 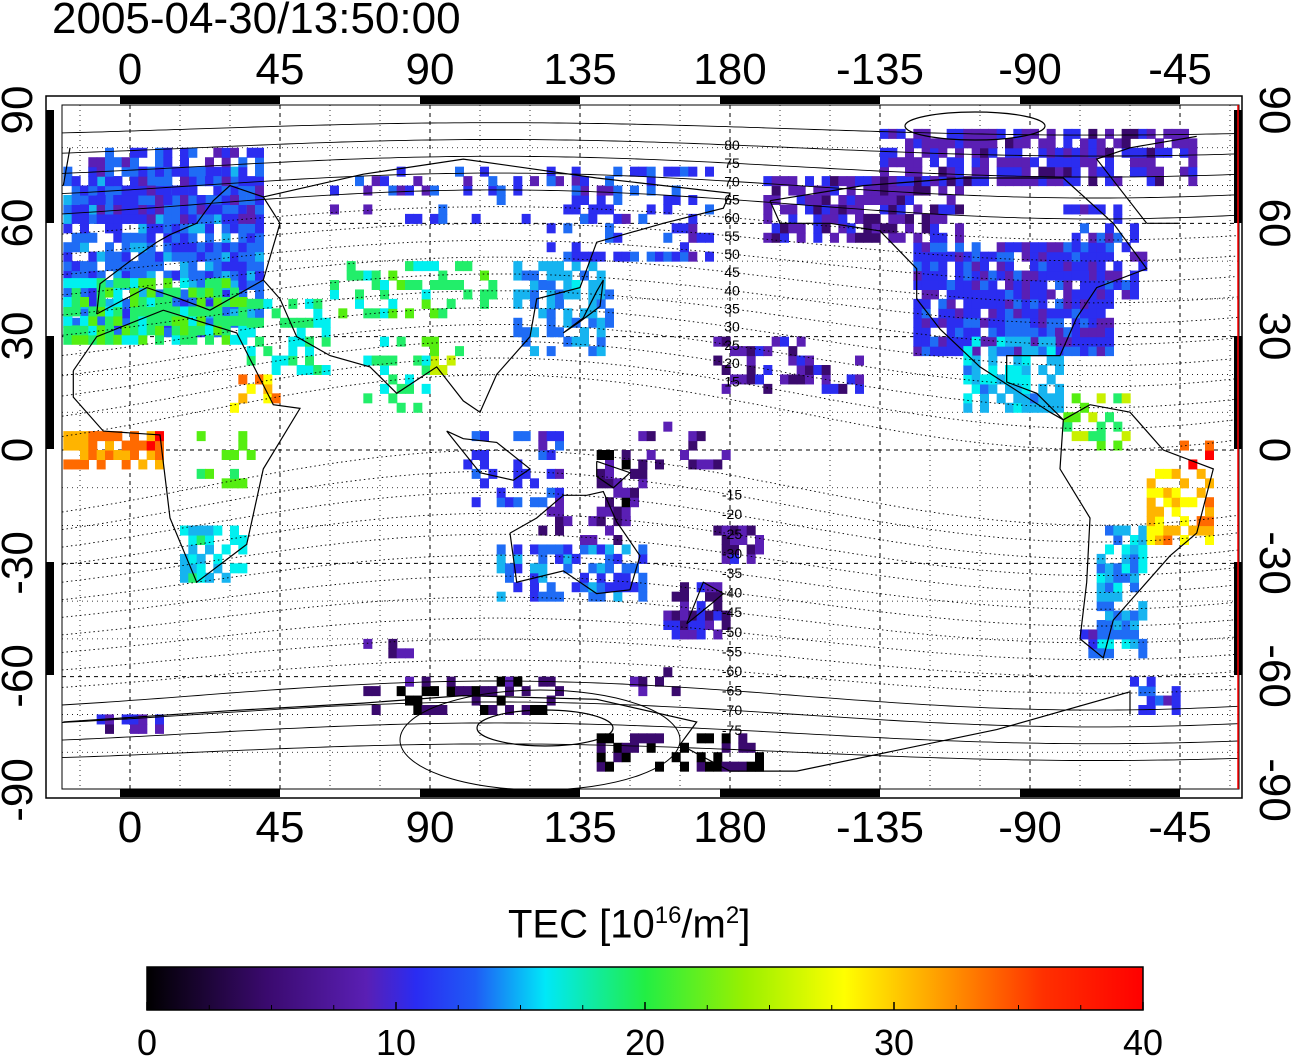 What do you see at coordinates (732, 290) in the screenshot?
I see `magnetic-latitude-label: 40` at bounding box center [732, 290].